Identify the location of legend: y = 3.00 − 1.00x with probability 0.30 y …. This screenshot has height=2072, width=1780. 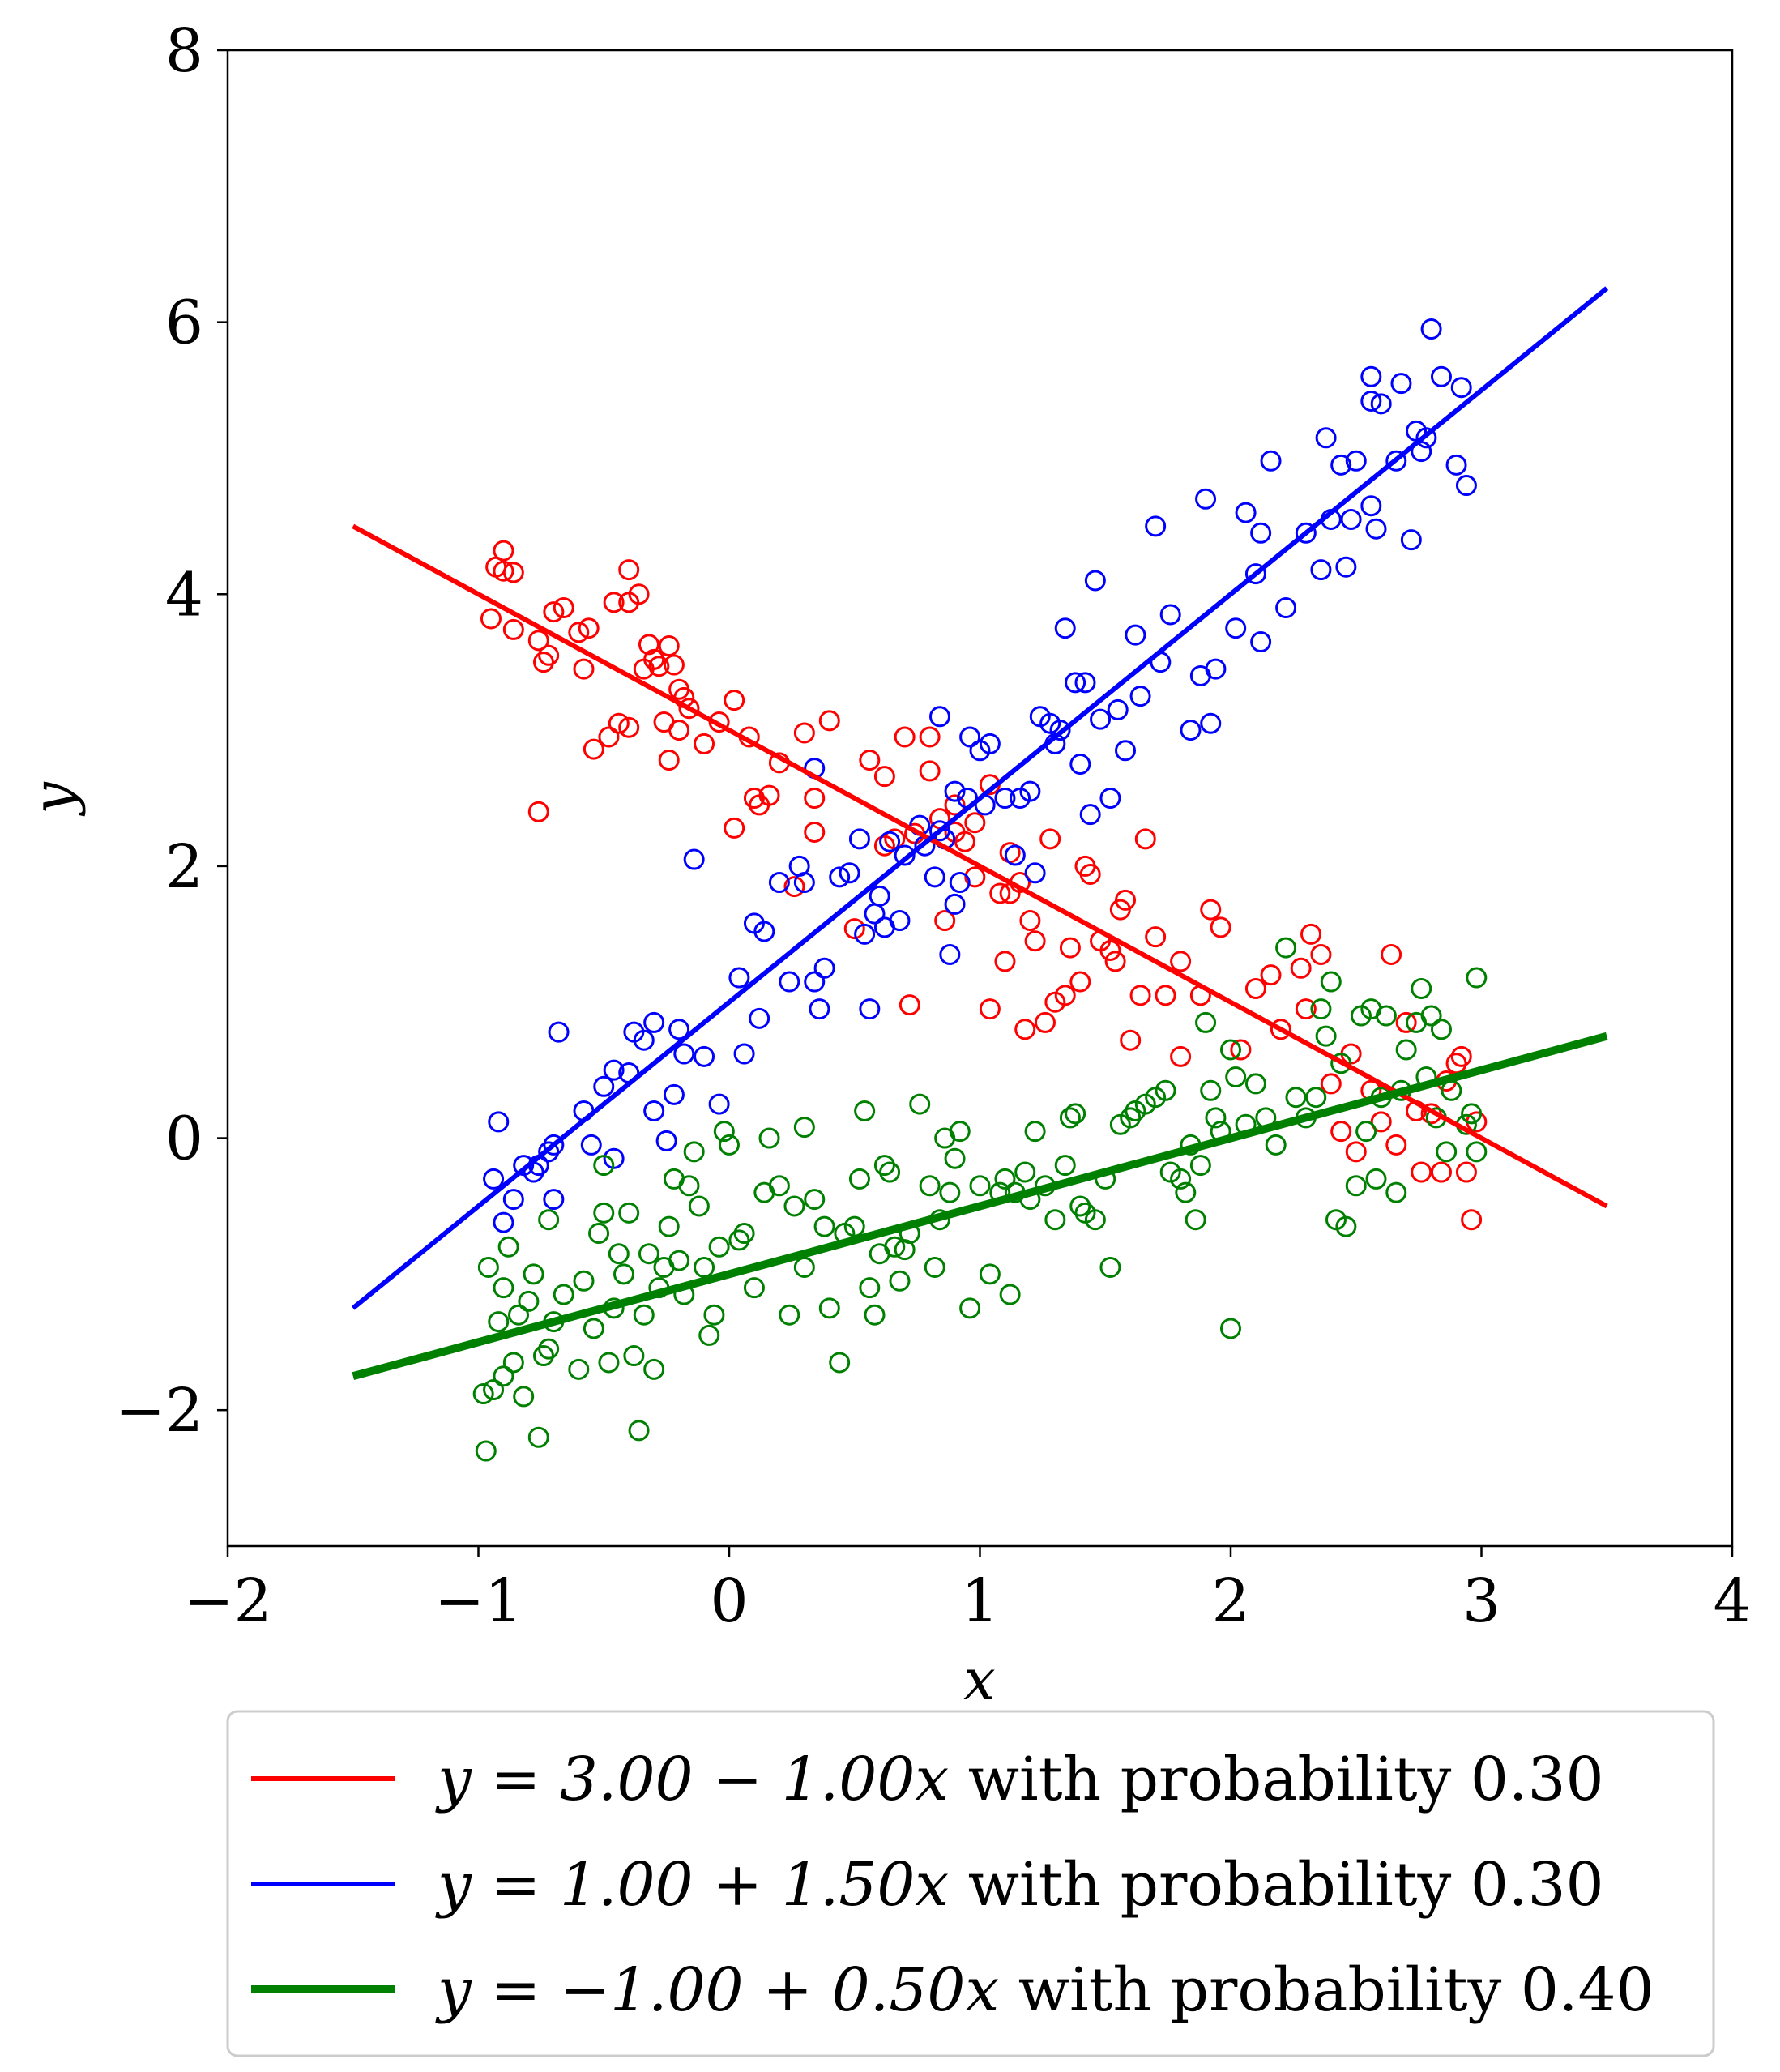
(970, 1883).